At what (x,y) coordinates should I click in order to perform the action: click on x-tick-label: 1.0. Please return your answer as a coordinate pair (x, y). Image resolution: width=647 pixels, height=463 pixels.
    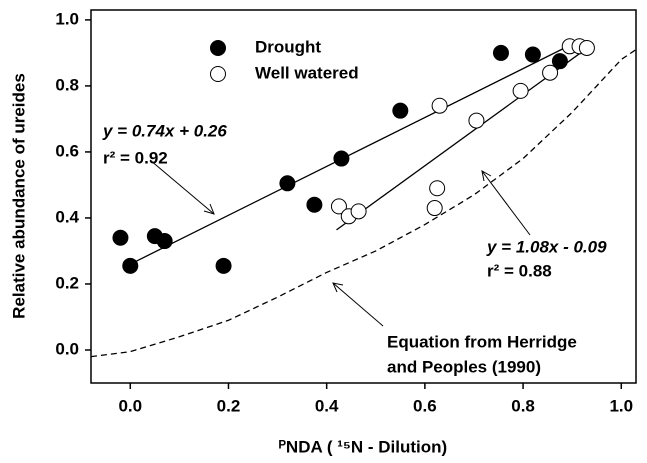
    Looking at the image, I should click on (621, 405).